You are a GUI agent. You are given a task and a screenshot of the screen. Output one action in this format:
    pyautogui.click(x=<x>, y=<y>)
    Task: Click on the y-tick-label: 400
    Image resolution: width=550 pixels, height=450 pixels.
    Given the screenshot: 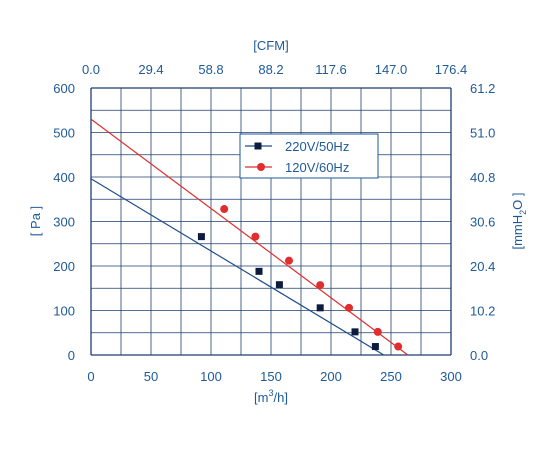 What is the action you would take?
    pyautogui.click(x=64, y=177)
    